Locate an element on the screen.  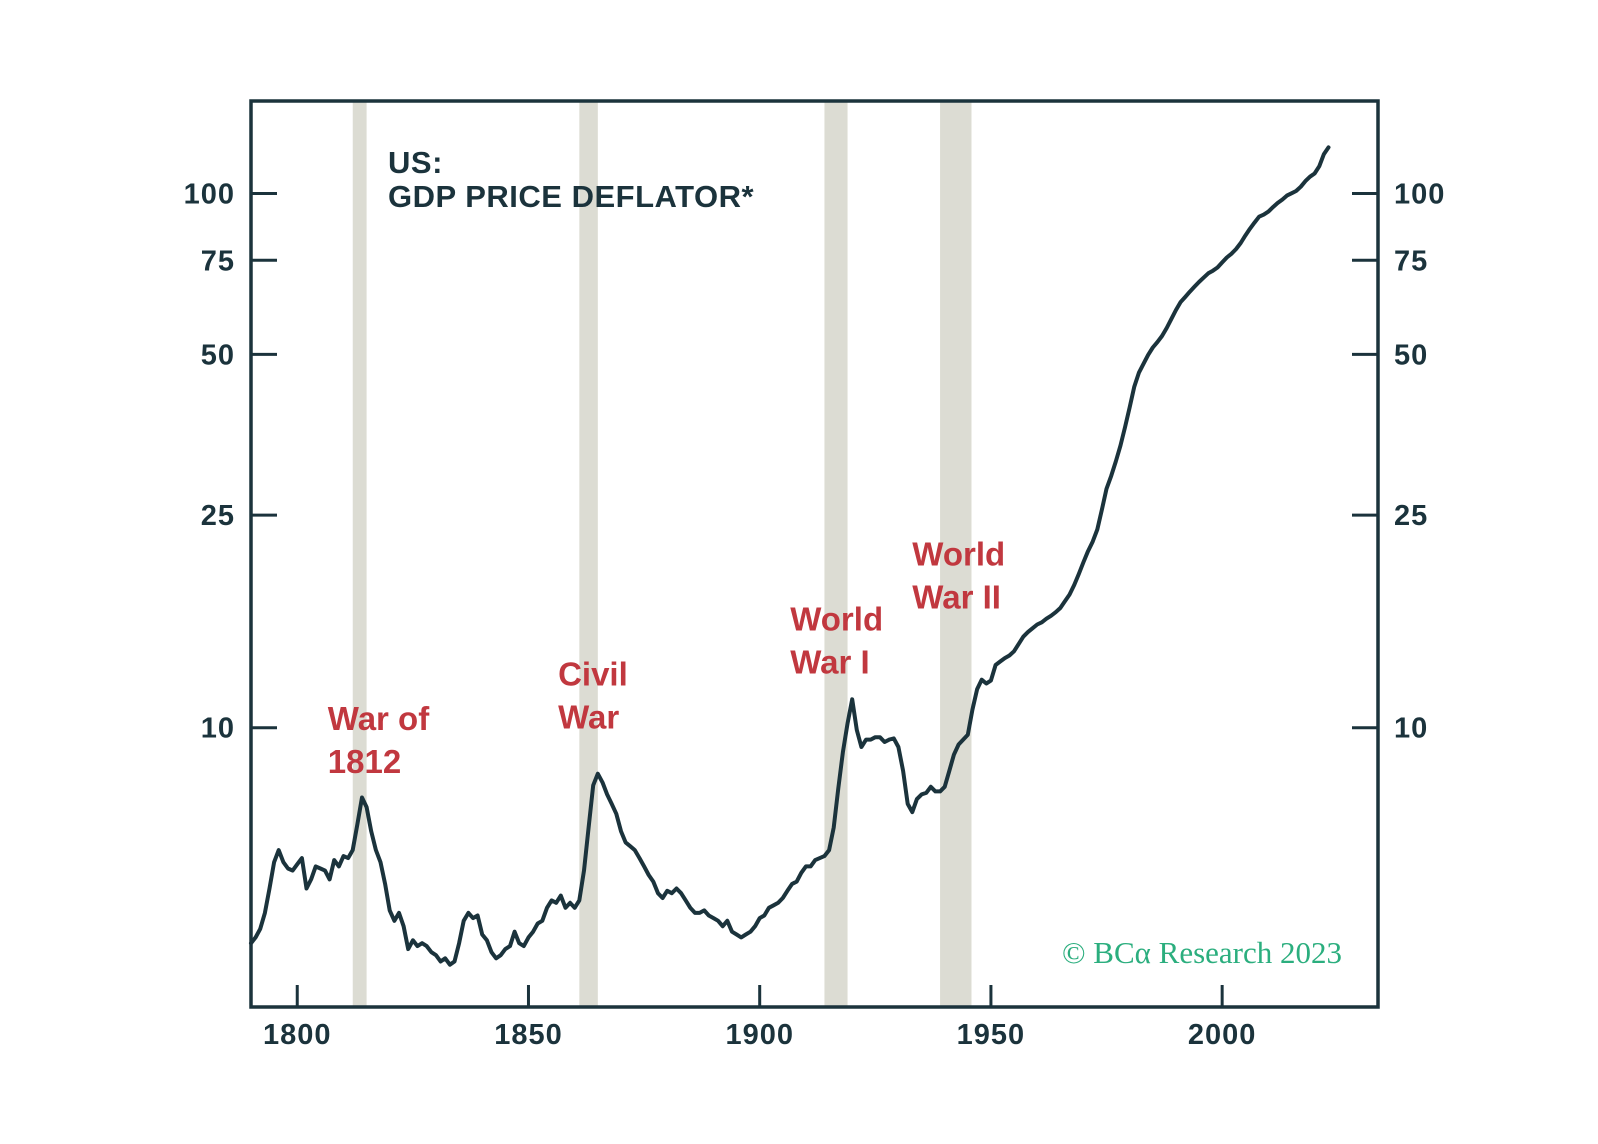
y-axis-label-right: 100 is located at coordinates (1419, 195).